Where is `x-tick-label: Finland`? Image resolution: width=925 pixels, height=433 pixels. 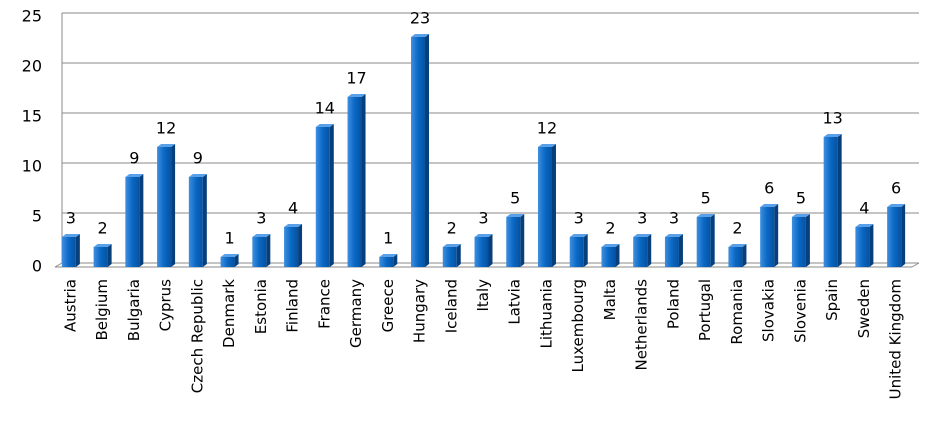 x-tick-label: Finland is located at coordinates (293, 306).